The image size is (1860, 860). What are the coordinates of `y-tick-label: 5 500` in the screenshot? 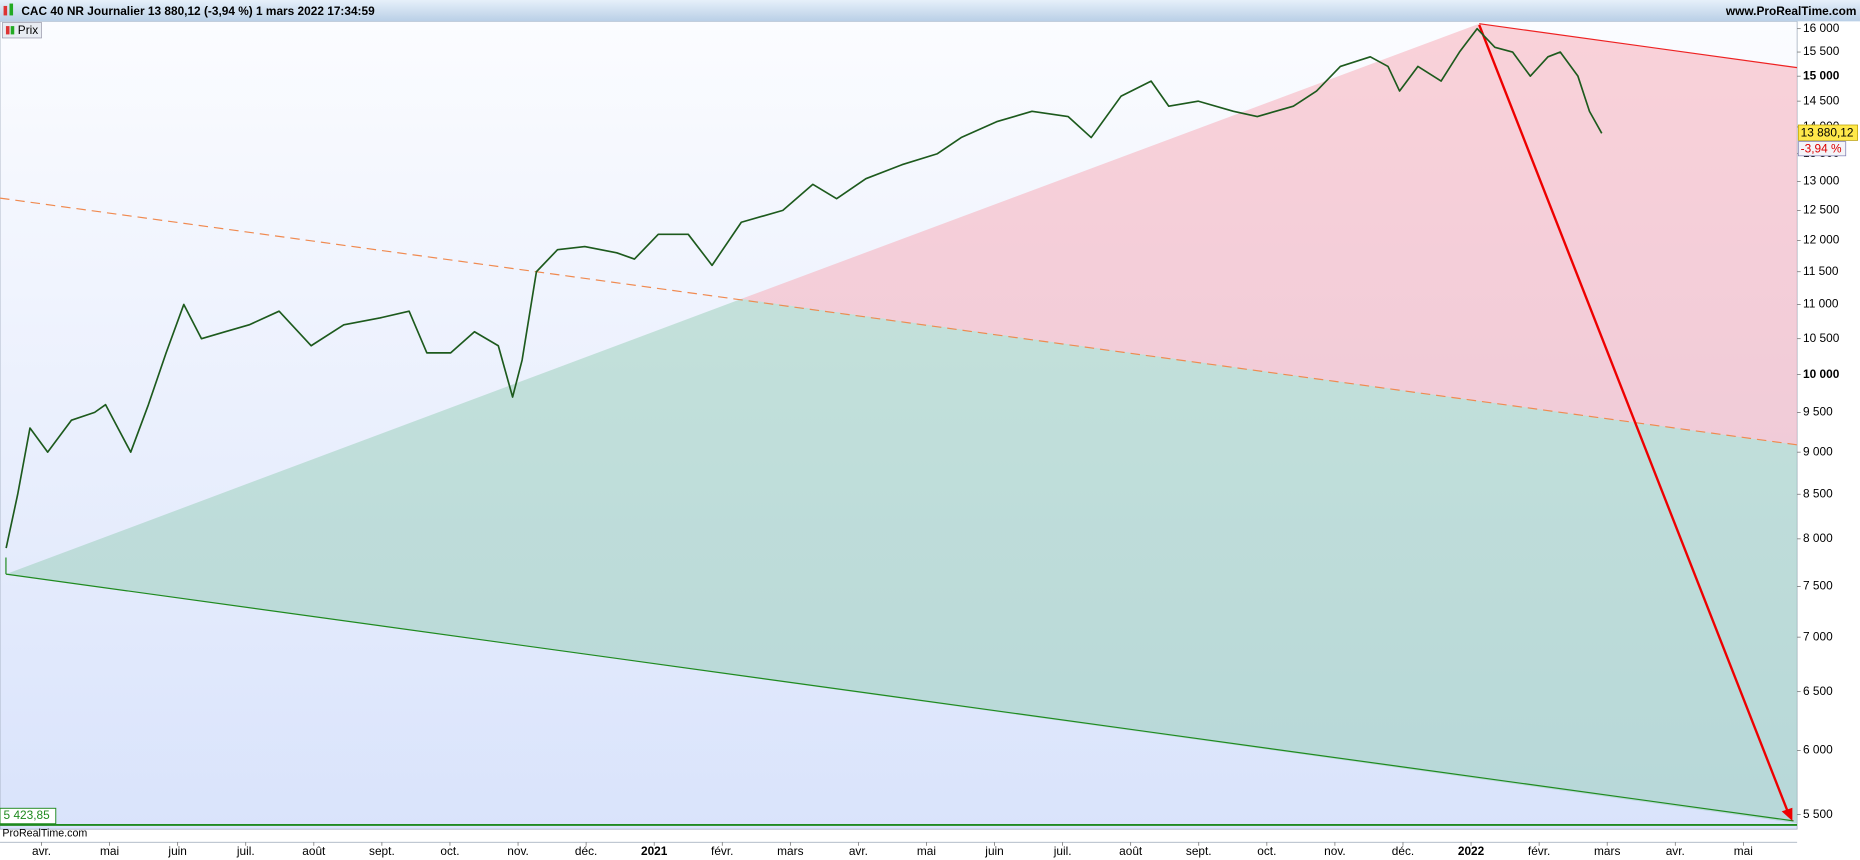 It's located at (1818, 814).